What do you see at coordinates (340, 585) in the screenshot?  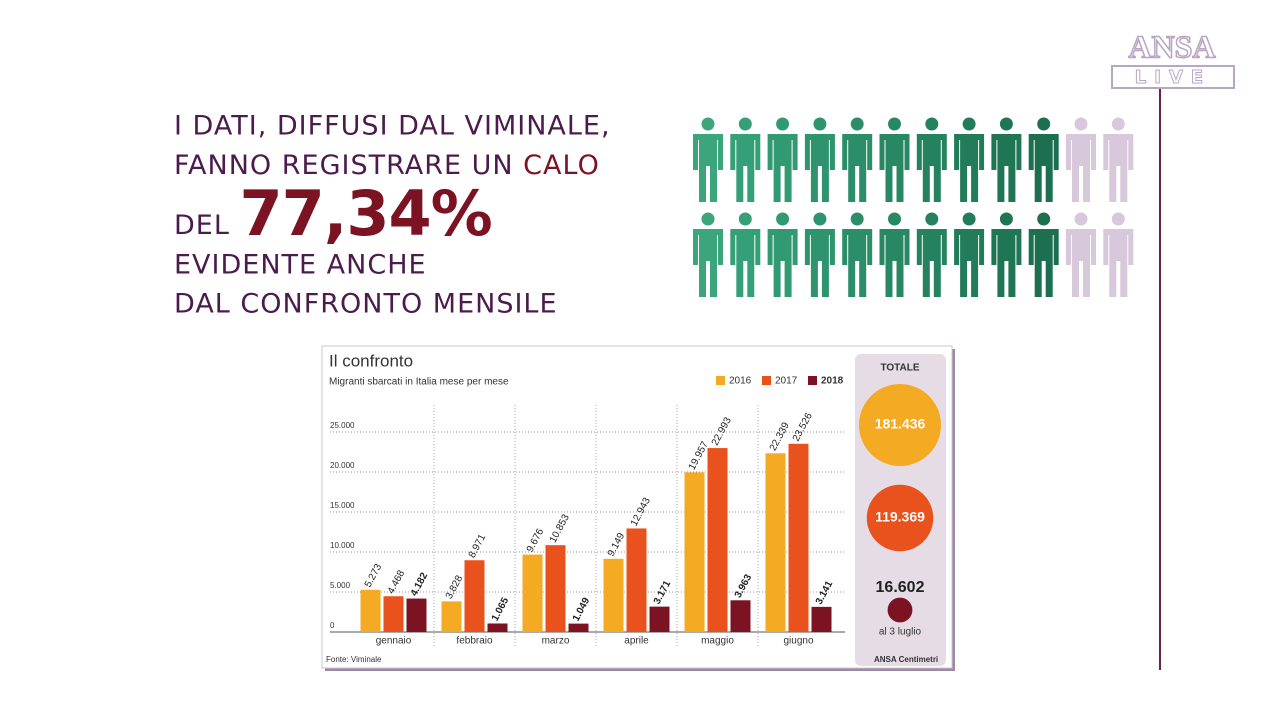 I see `y-tick-label: 5.000` at bounding box center [340, 585].